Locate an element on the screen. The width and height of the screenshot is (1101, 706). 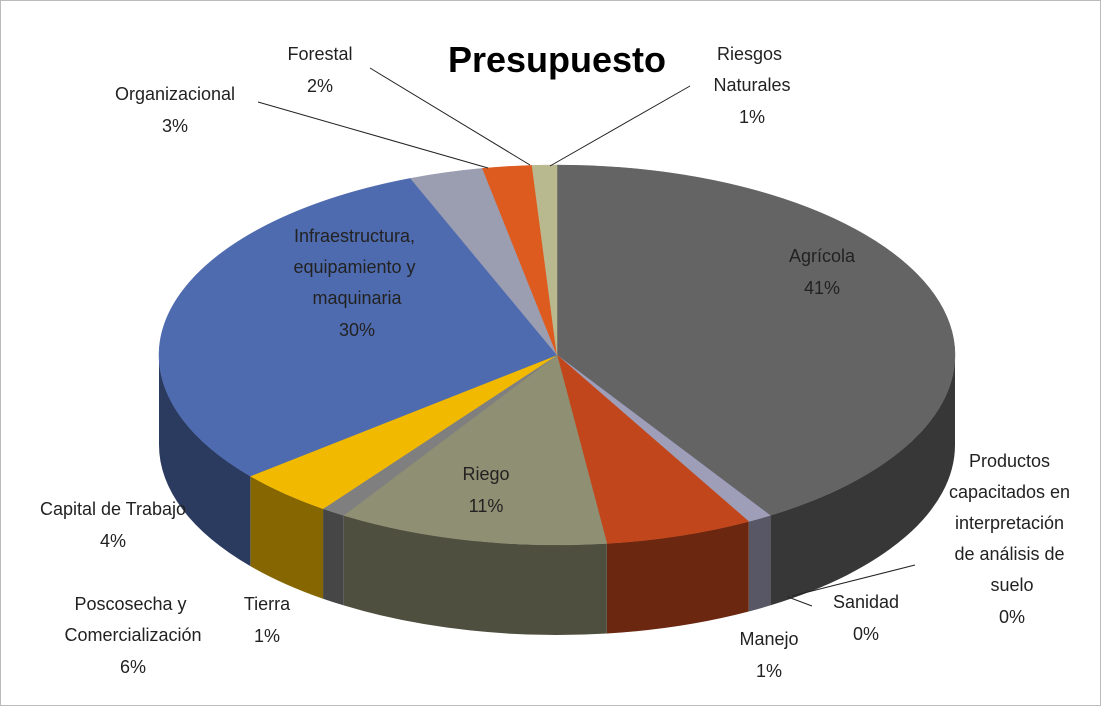
label-line: suelo is located at coordinates (1011, 585).